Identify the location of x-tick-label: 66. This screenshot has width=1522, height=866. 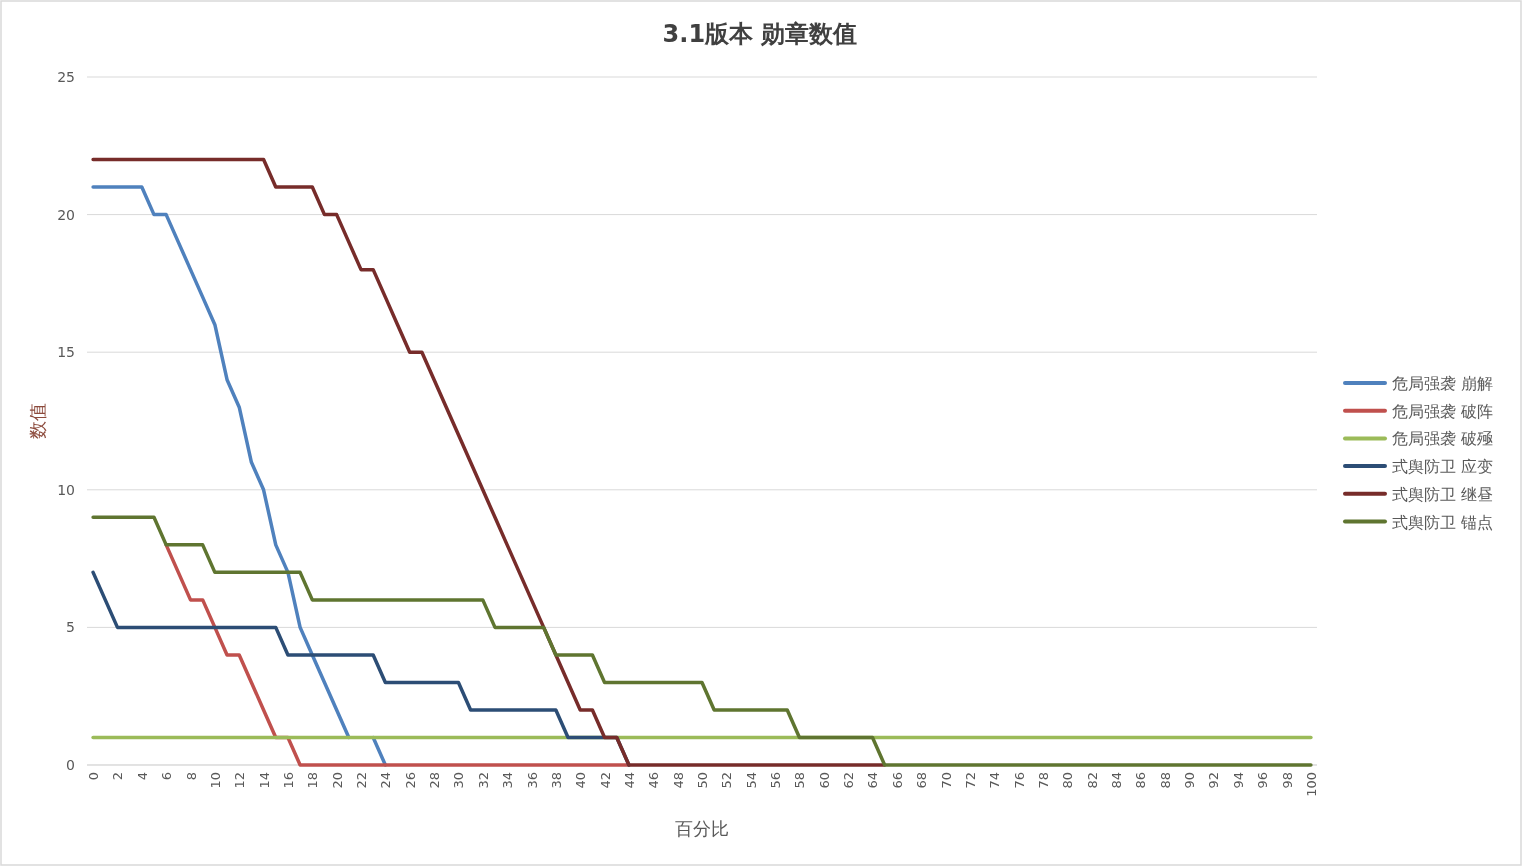
(897, 780).